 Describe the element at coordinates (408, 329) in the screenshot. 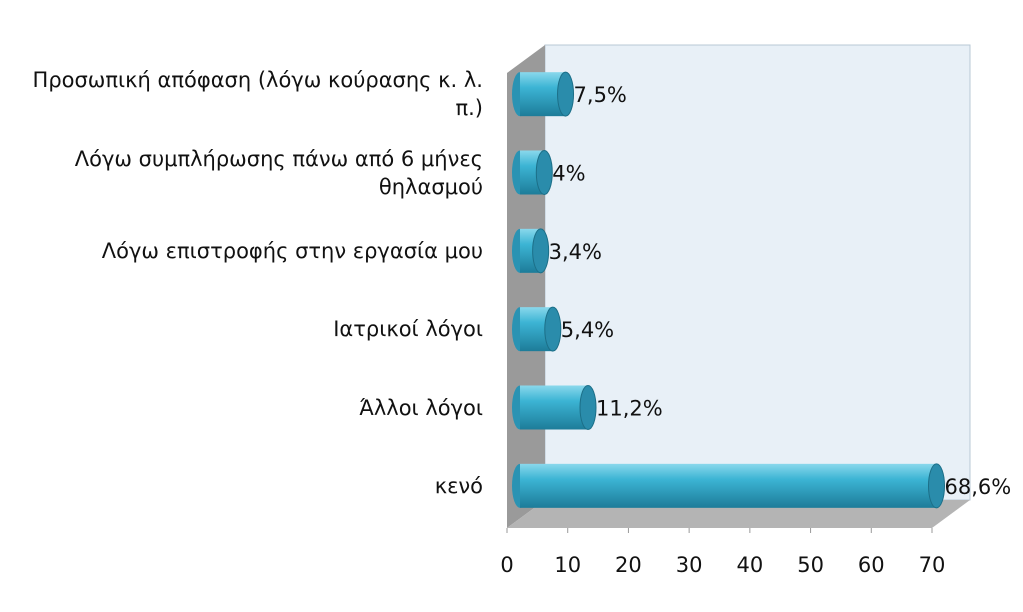

I see `y-tick-label: Ιατρικοί λόγοι` at that location.